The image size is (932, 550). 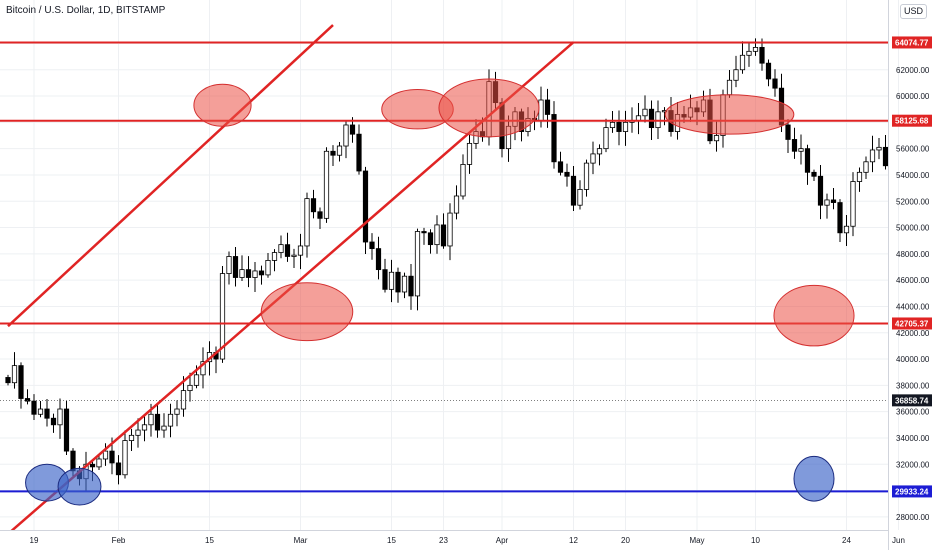 I want to click on time-tick-label: 15, so click(x=209, y=540).